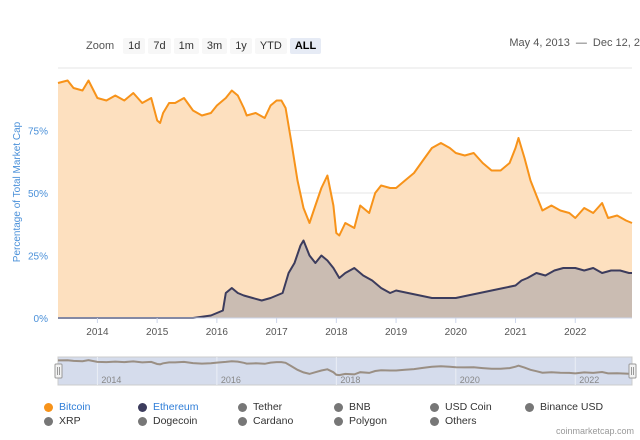  Describe the element at coordinates (594, 431) in the screenshot. I see `watermark: coinmarketcap.com` at that location.